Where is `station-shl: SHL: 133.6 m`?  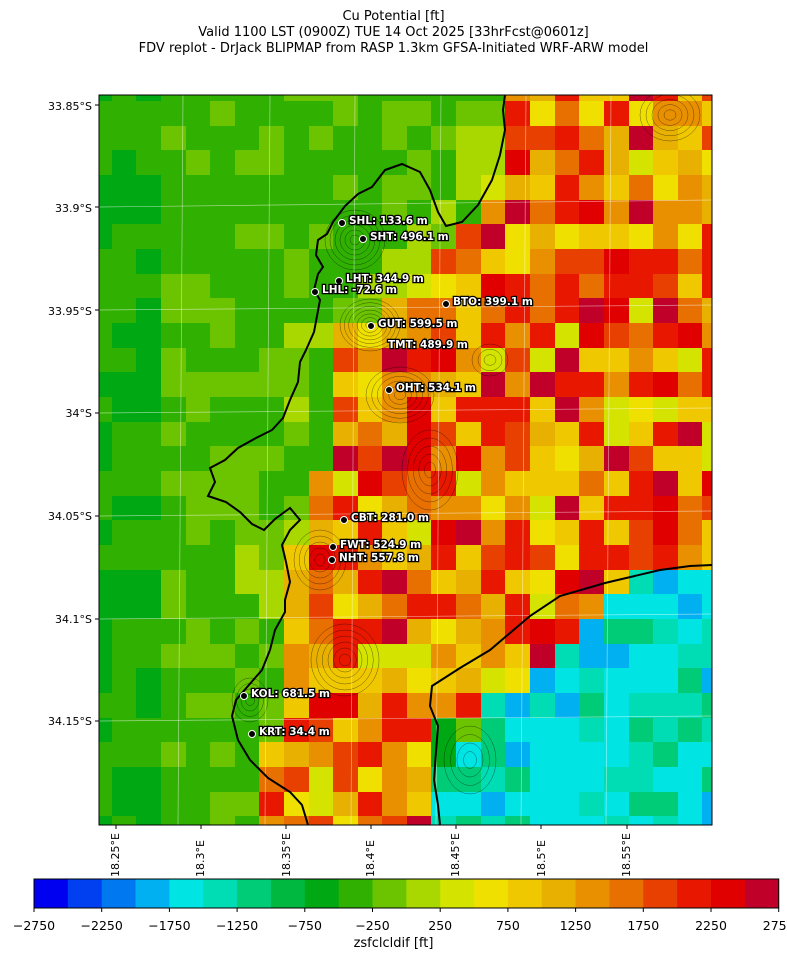 station-shl: SHL: 133.6 m is located at coordinates (383, 221).